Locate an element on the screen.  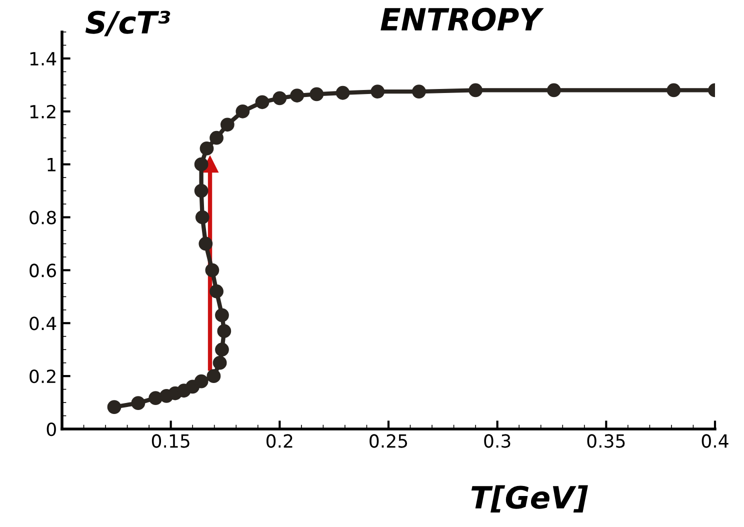
x-tick-label: 0.3 is located at coordinates (497, 441).